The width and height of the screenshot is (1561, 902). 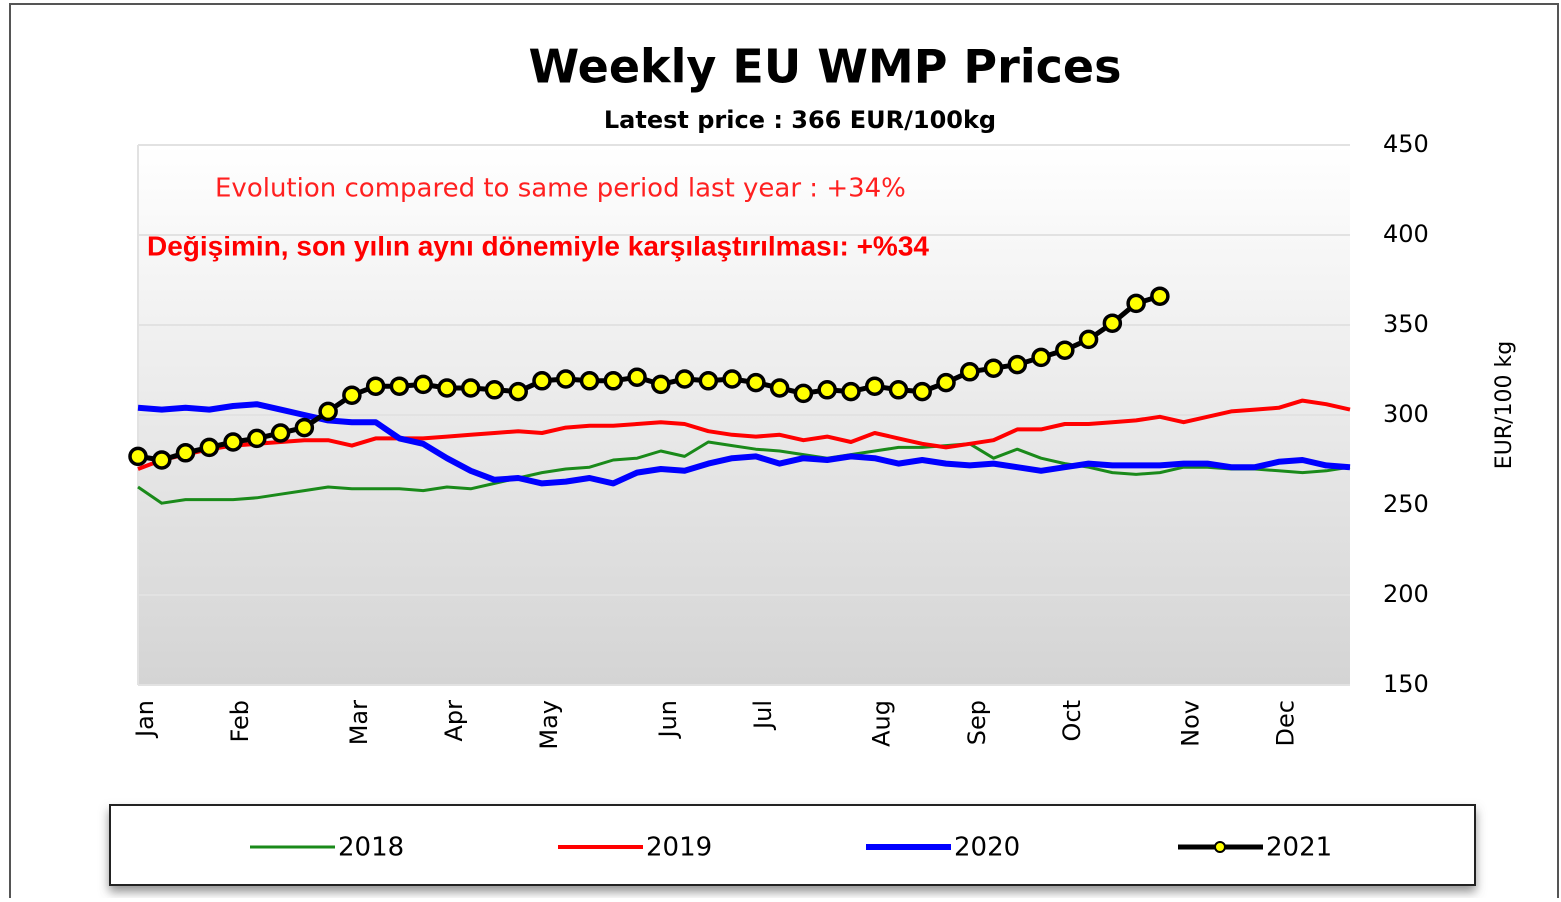 What do you see at coordinates (1220, 847) in the screenshot?
I see `legend-marker` at bounding box center [1220, 847].